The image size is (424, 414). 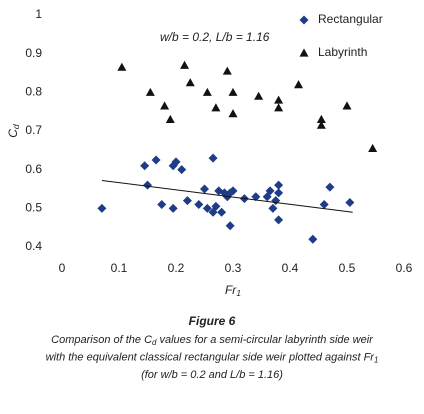 What do you see at coordinates (33, 246) in the screenshot?
I see `y-tick-label: 0.4` at bounding box center [33, 246].